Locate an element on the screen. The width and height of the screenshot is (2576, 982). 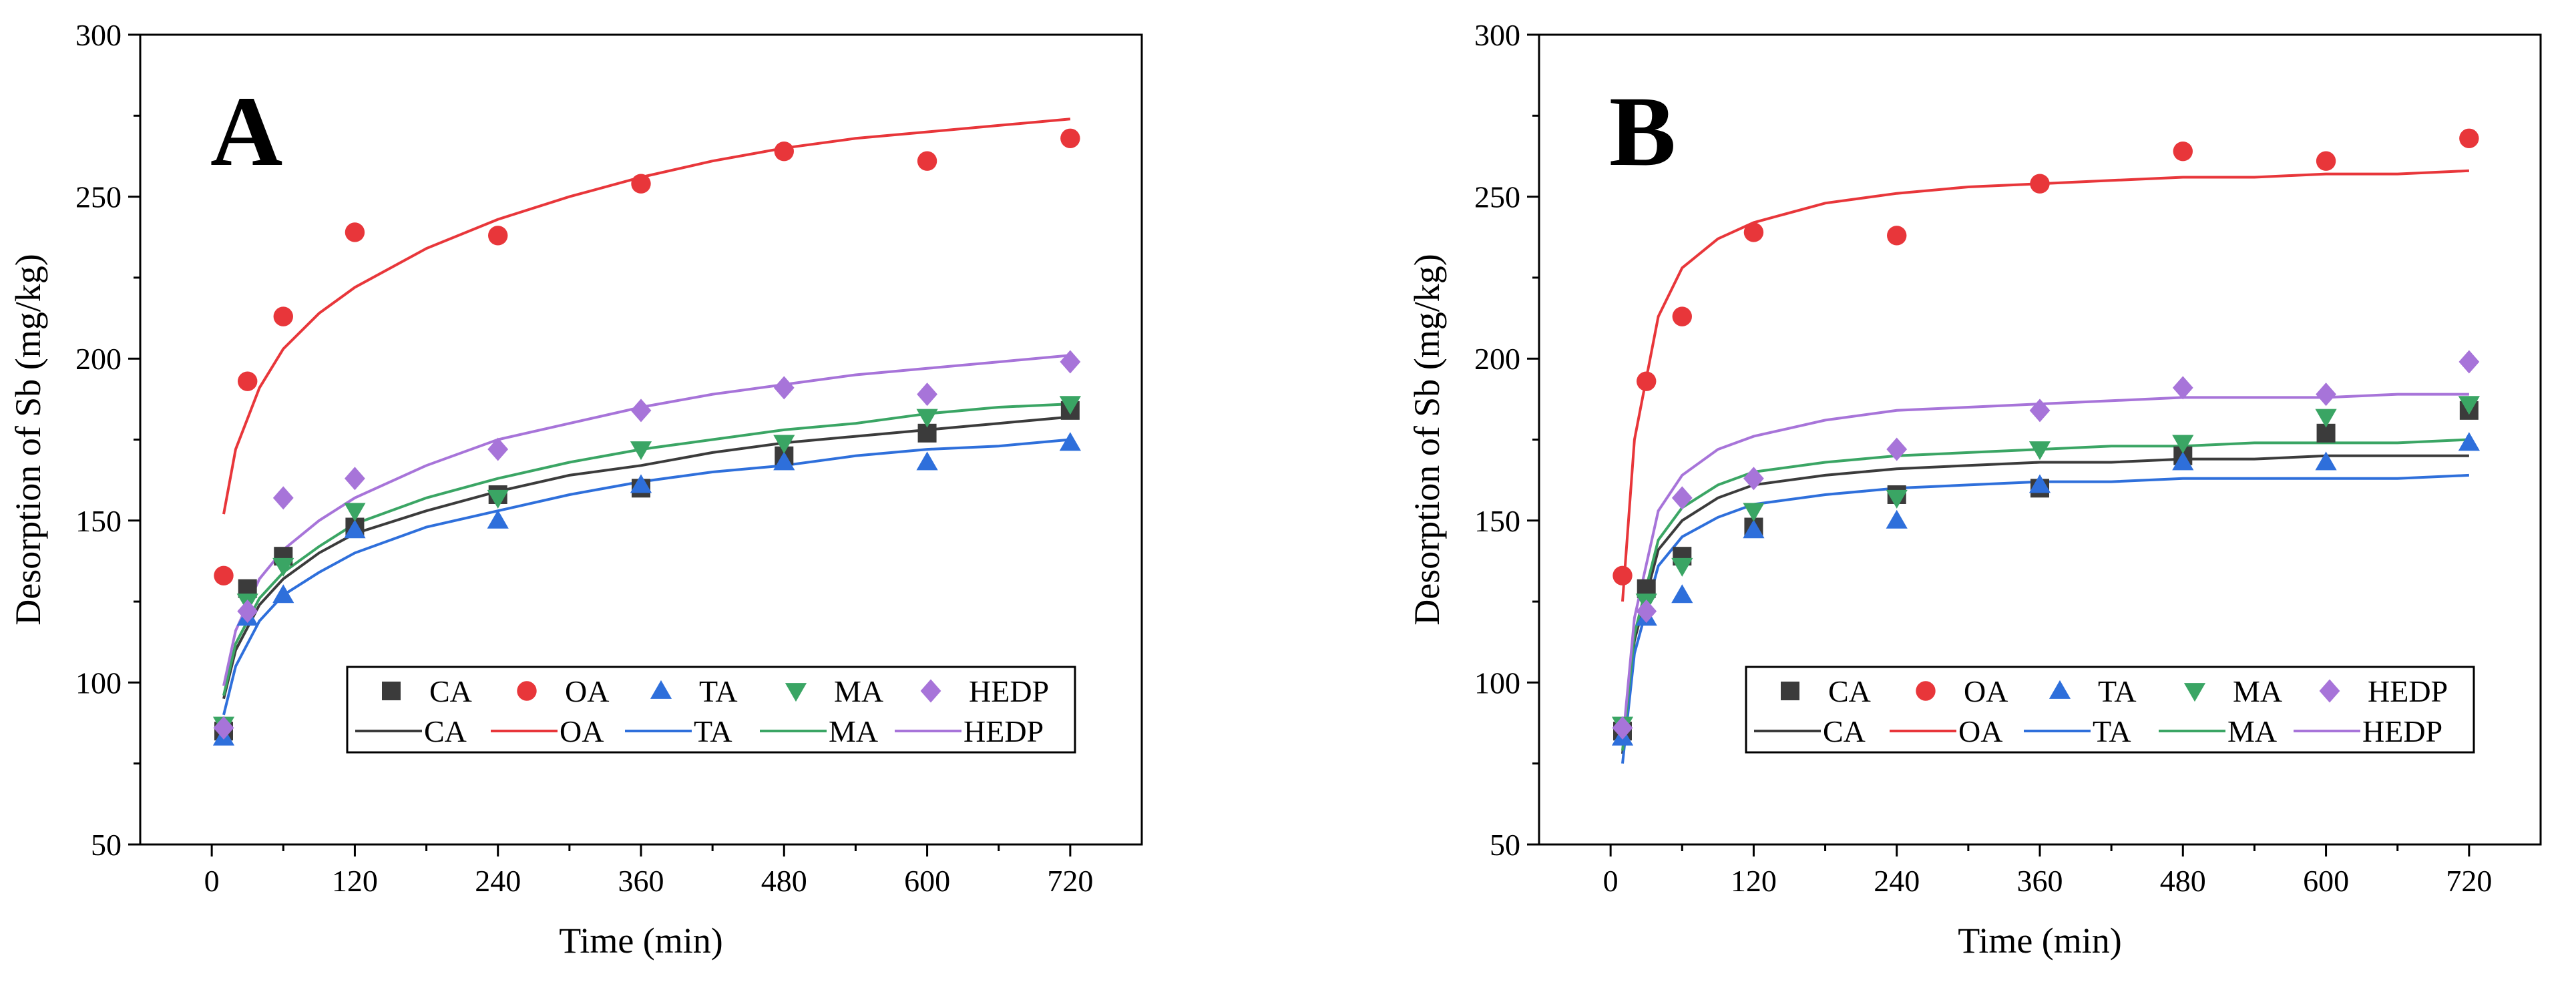
legend-label-ca: CA is located at coordinates (1849, 691).